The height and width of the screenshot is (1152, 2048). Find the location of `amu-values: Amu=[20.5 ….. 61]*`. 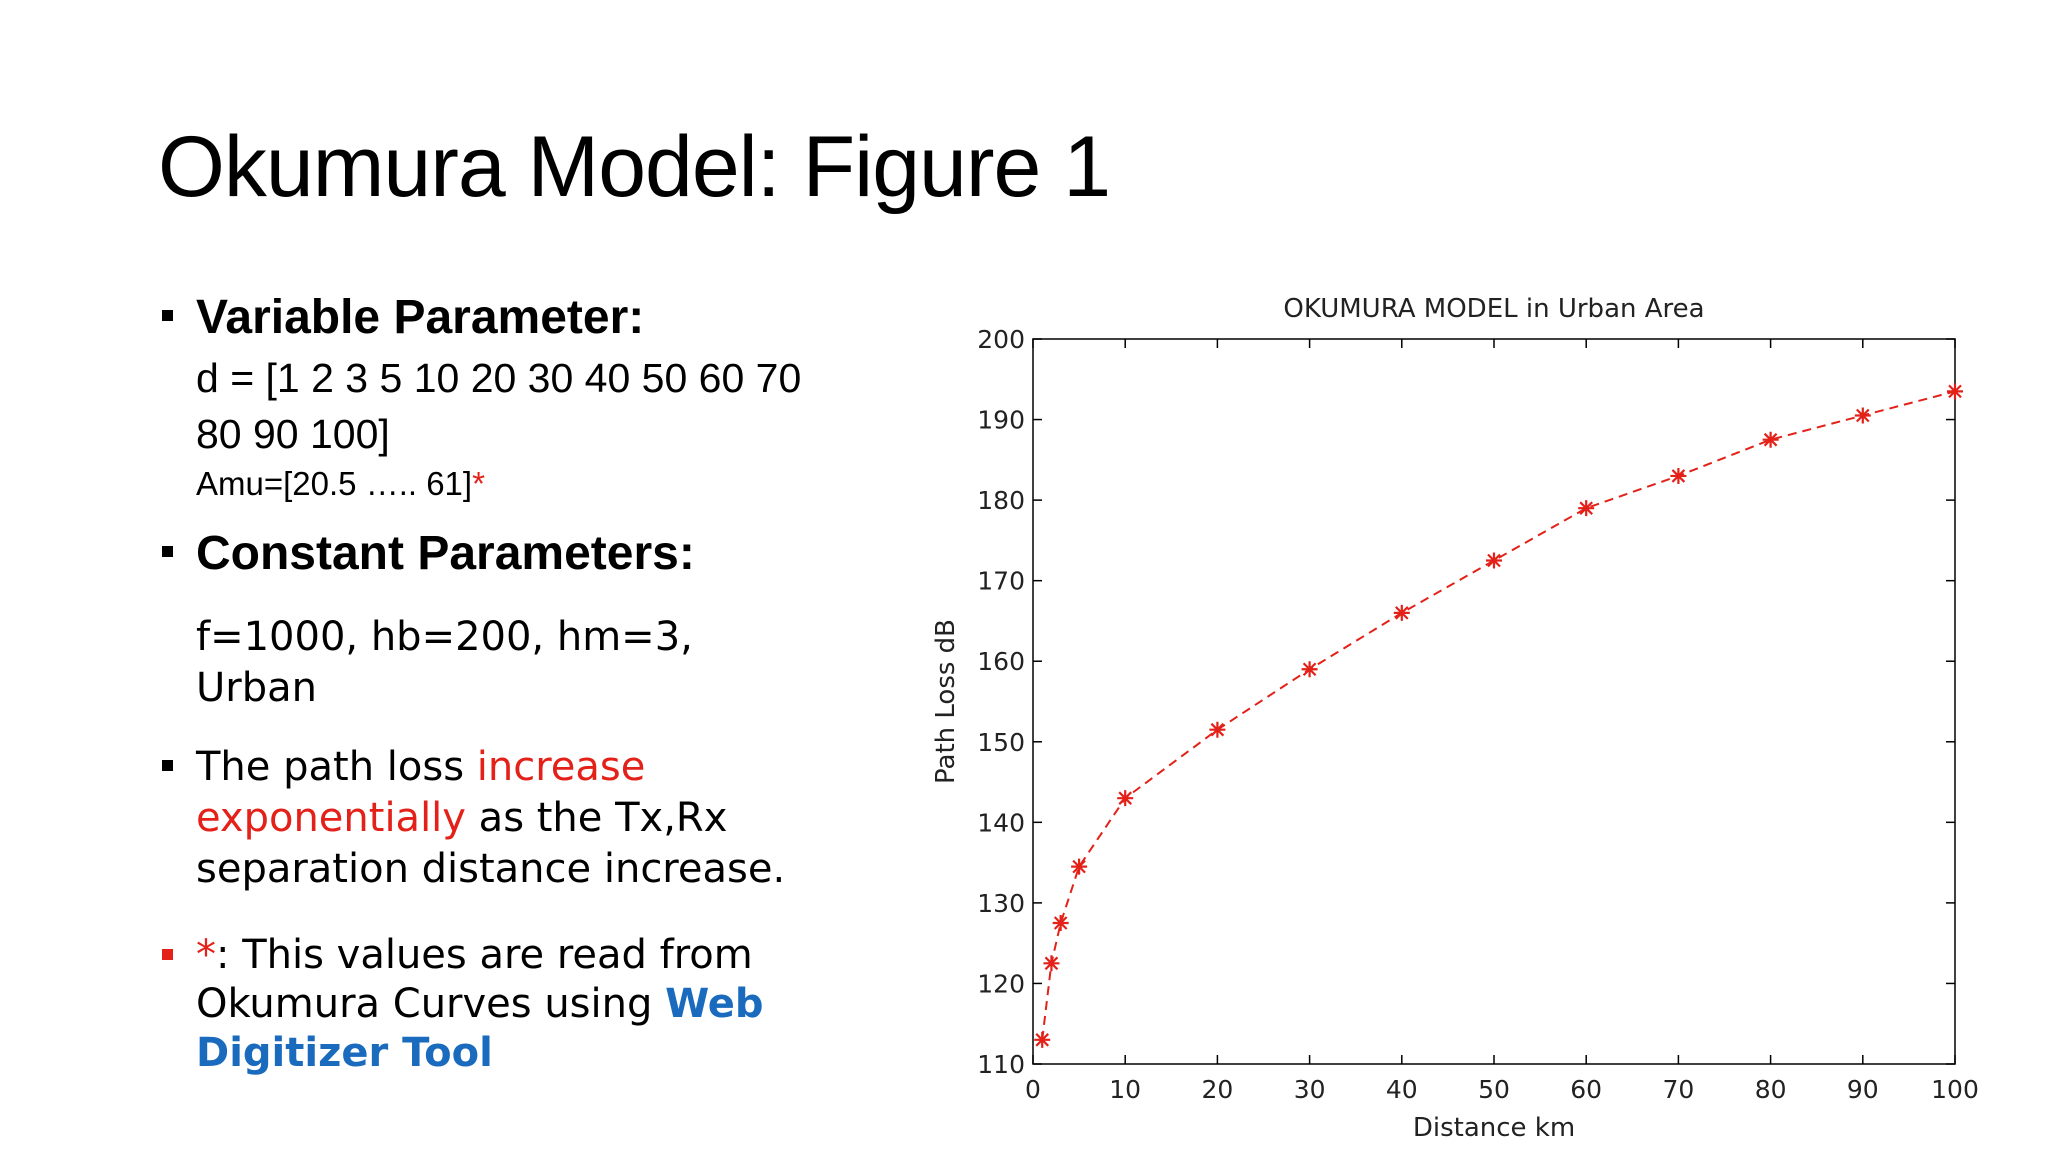

amu-values: Amu=[20.5 ….. 61]* is located at coordinates (528, 484).